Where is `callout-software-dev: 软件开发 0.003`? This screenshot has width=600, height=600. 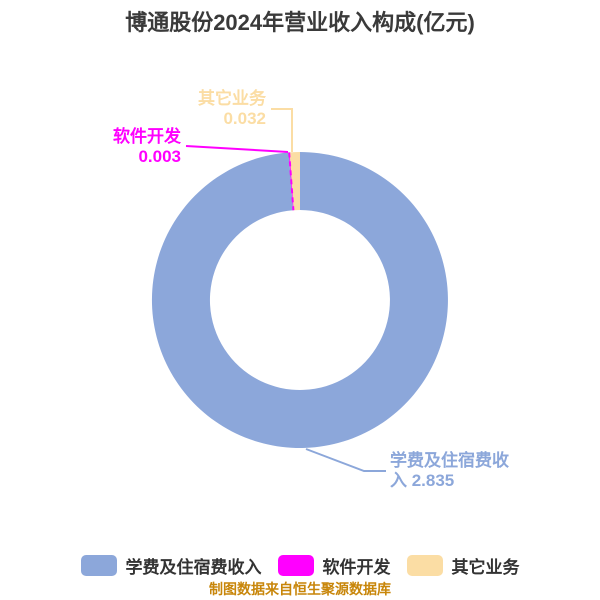 callout-software-dev: 软件开发 0.003 is located at coordinates (147, 147).